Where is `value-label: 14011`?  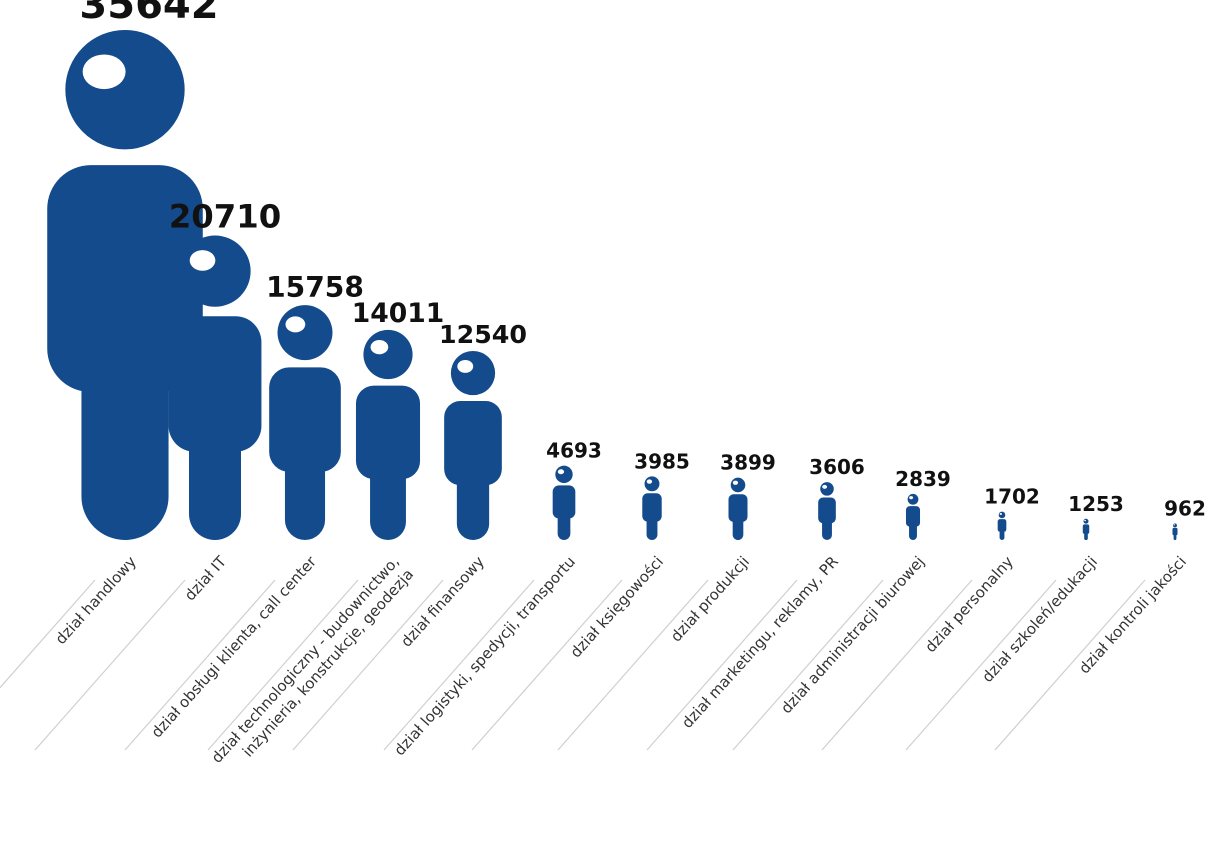
value-label: 14011 is located at coordinates (398, 313).